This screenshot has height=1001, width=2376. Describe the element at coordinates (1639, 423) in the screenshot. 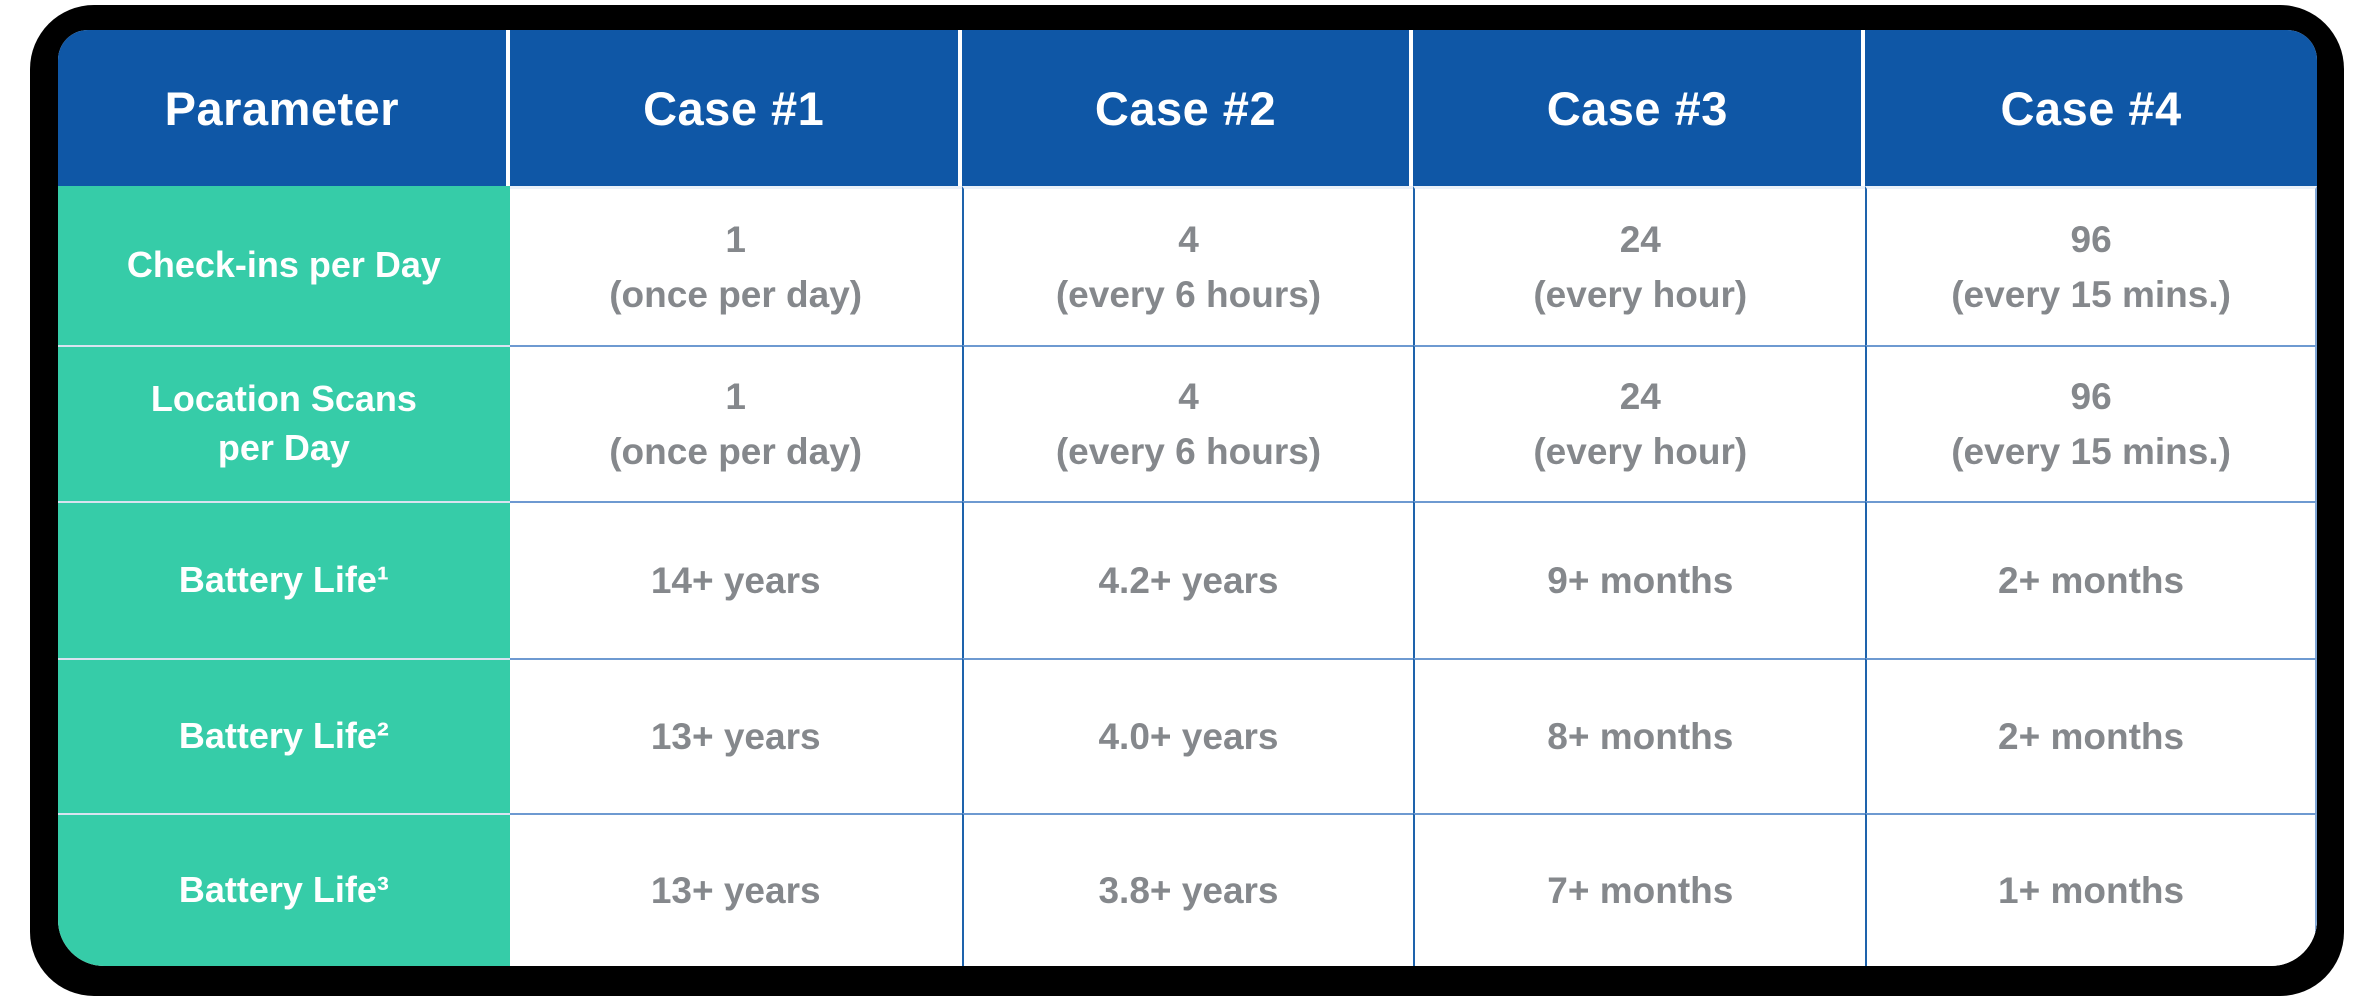

I see `table-cell-locationscans-case3: 24 (every hour)` at that location.